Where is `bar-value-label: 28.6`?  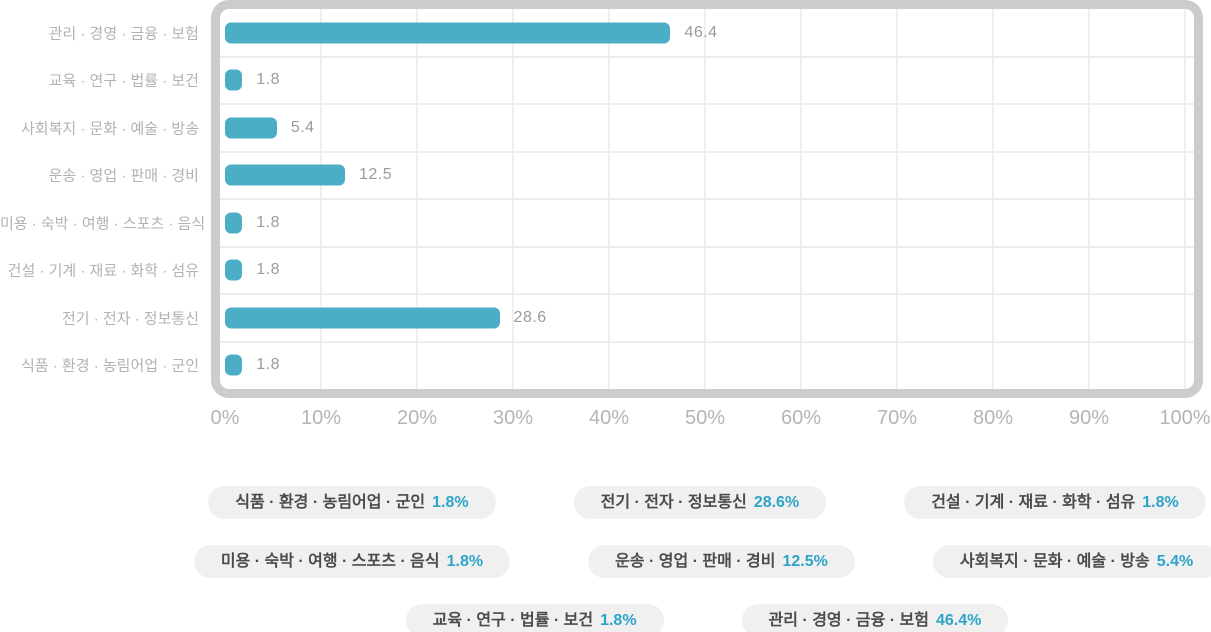
bar-value-label: 28.6 is located at coordinates (530, 317).